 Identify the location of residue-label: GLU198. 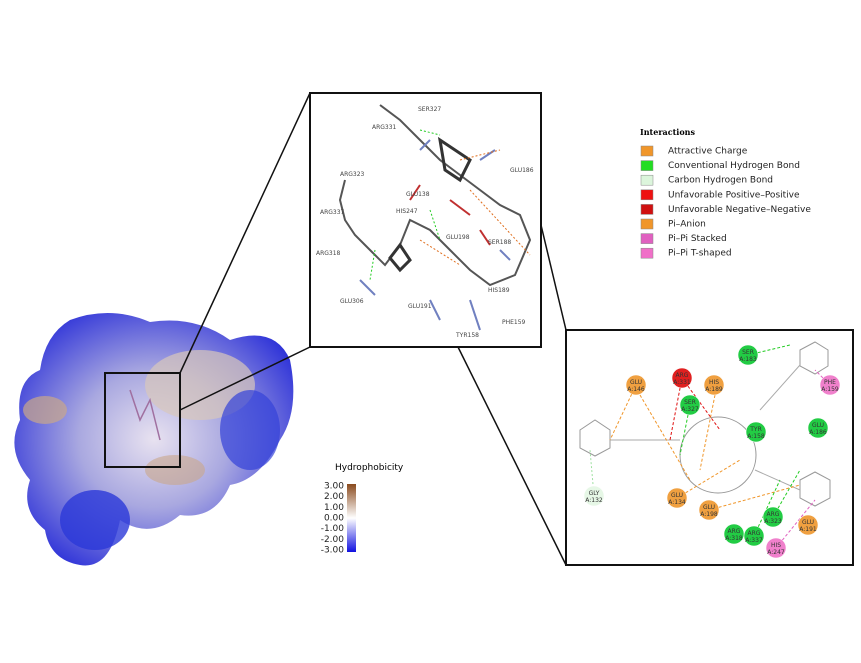
(458, 237).